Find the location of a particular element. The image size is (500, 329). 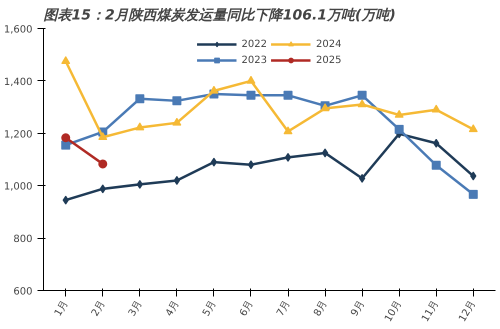

legend-label: 2022 is located at coordinates (254, 44).